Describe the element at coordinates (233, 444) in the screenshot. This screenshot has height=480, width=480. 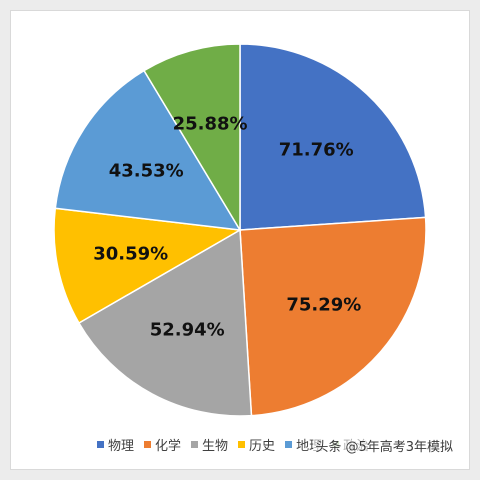
I see `legend: 物理 化学 生物 历史 地理 政治` at that location.